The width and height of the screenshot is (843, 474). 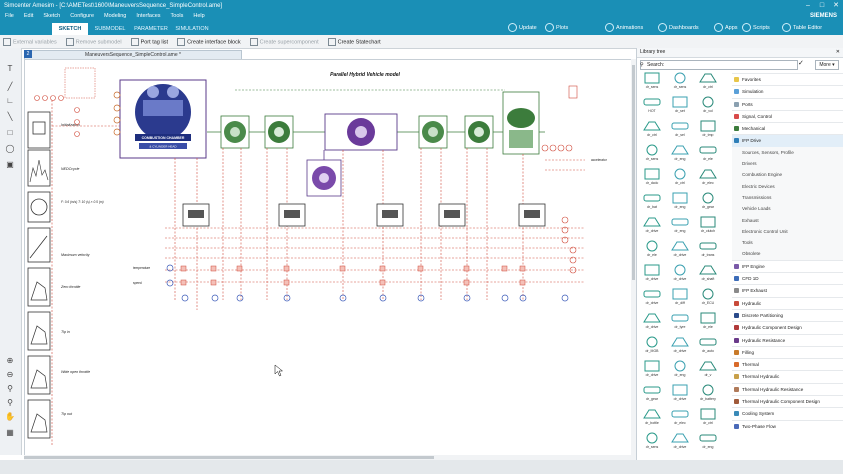 I want to click on library-component: dr_v, so click(x=708, y=370).